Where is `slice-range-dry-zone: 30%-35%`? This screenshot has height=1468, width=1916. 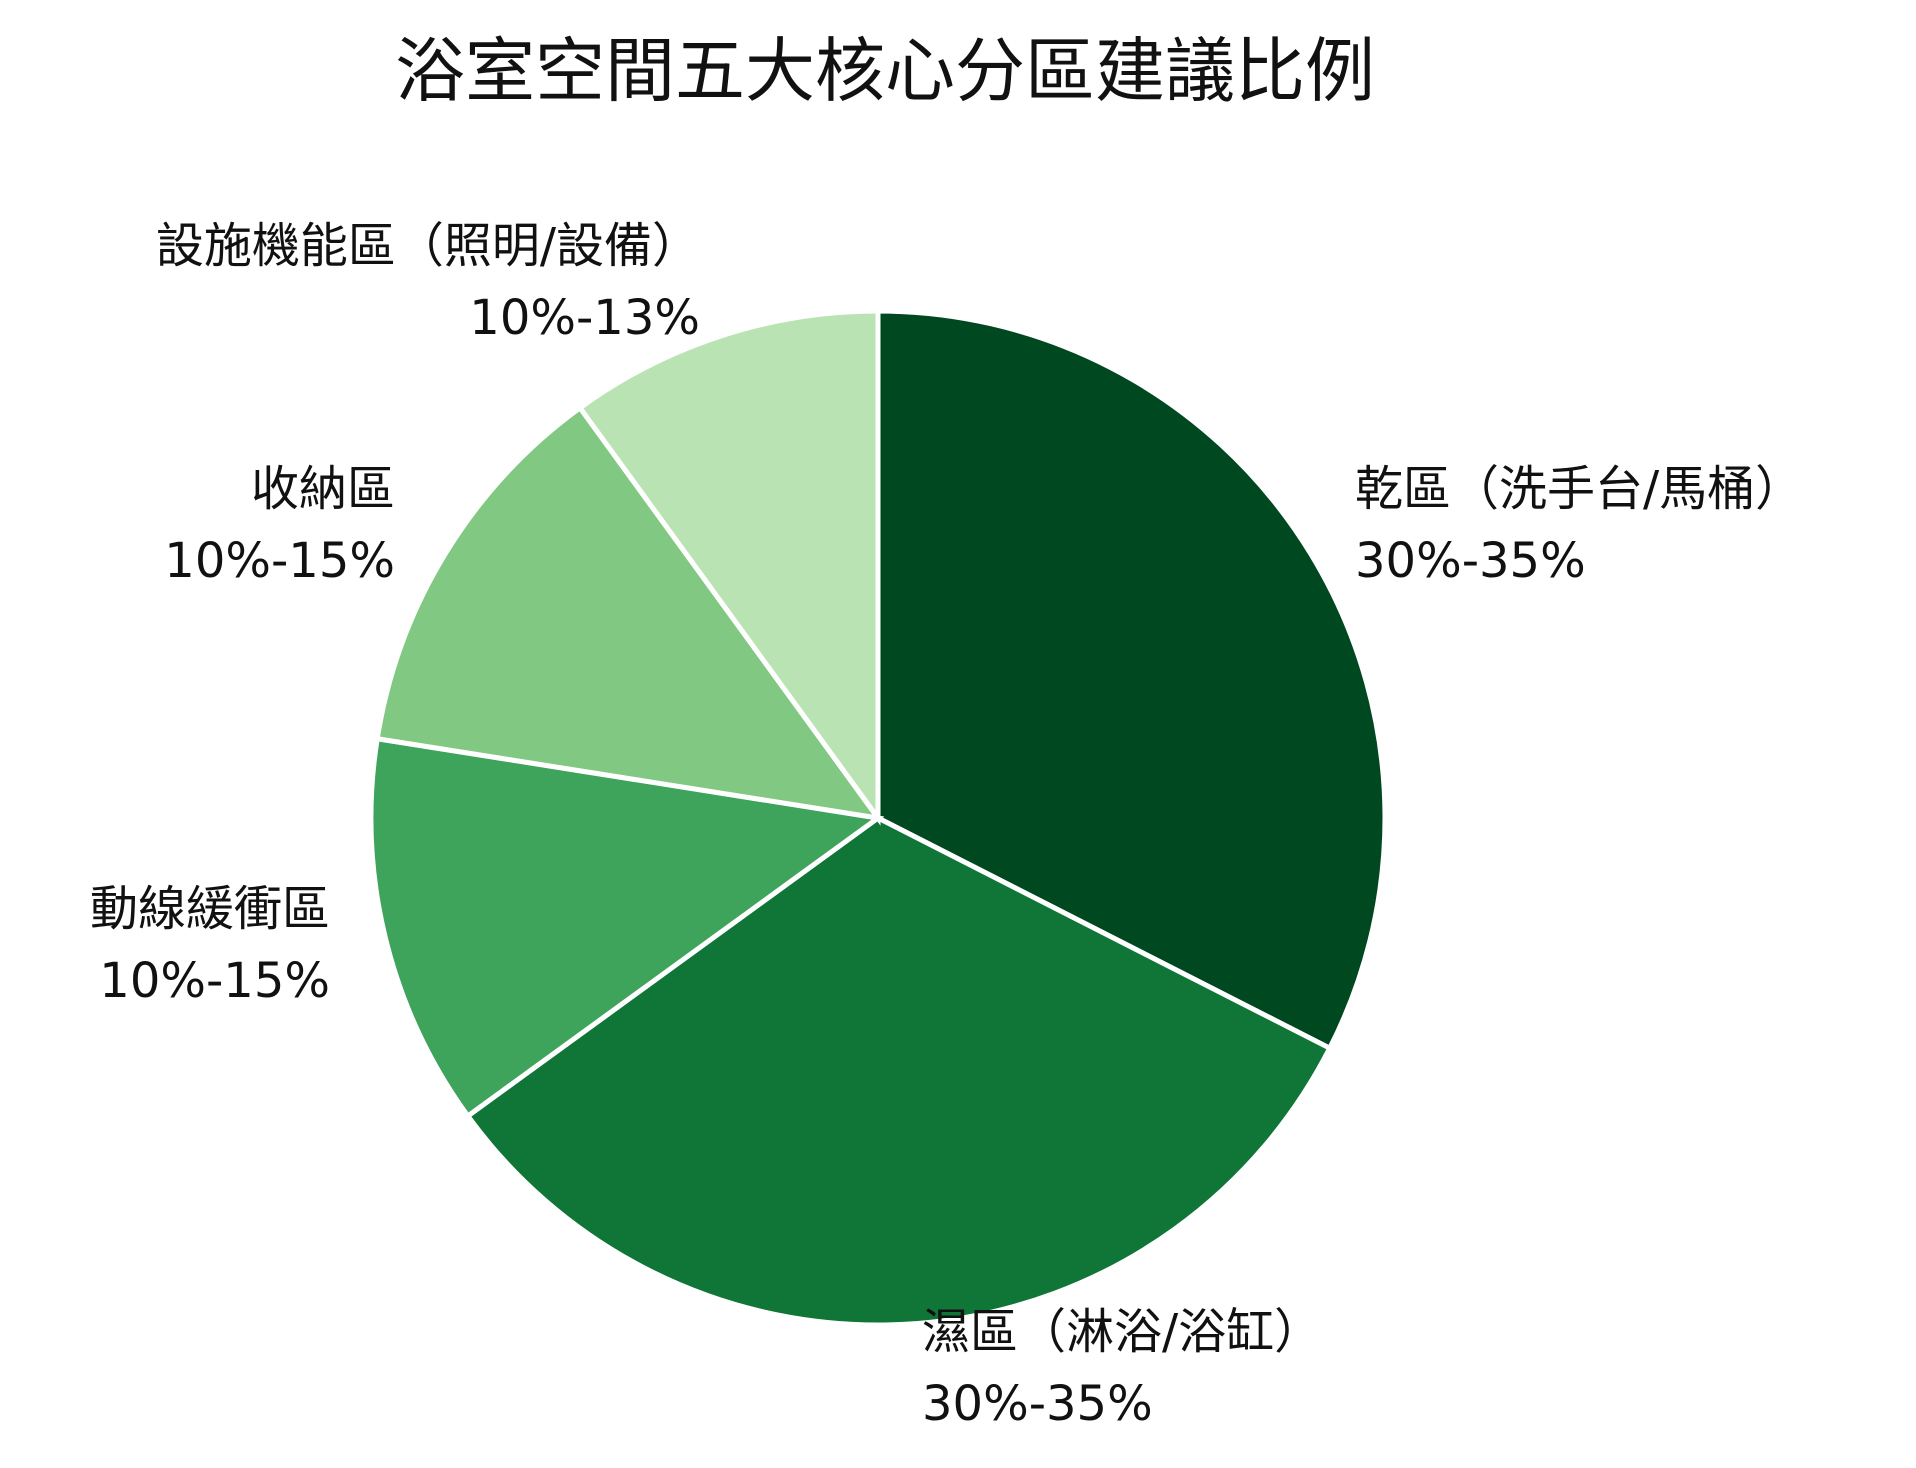
slice-range-dry-zone: 30%-35% is located at coordinates (1470, 561).